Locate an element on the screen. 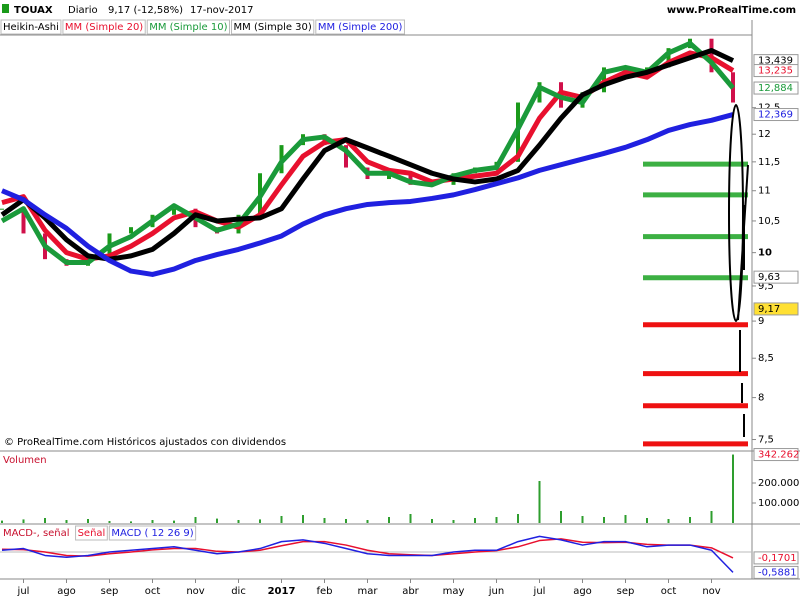 The width and height of the screenshot is (800, 600). y-tick-label: 10,5 is located at coordinates (769, 221).